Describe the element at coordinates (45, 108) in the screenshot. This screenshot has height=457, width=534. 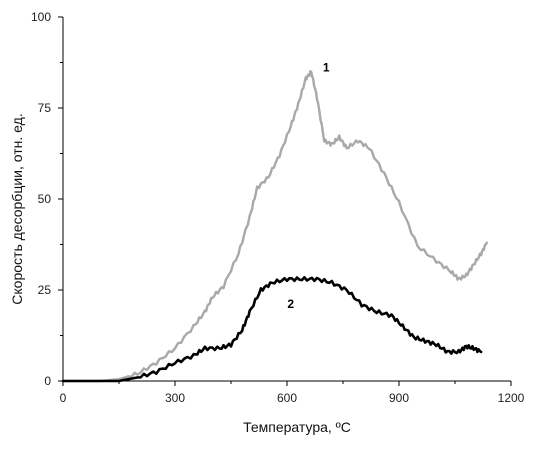
I see `y-tick-label: 75` at that location.